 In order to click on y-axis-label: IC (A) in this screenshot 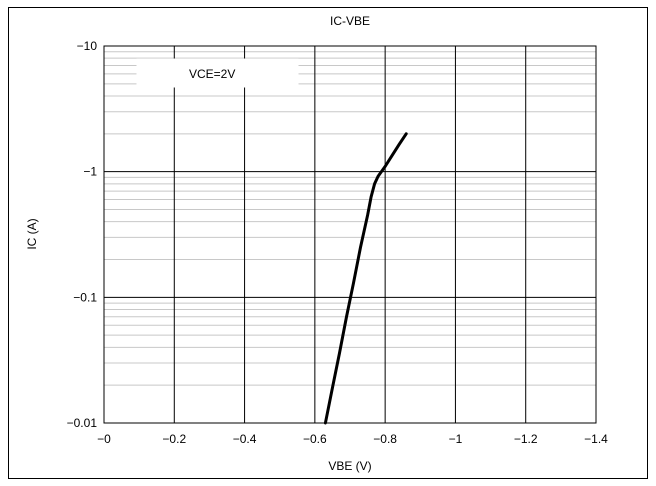, I will do `click(32, 233)`.